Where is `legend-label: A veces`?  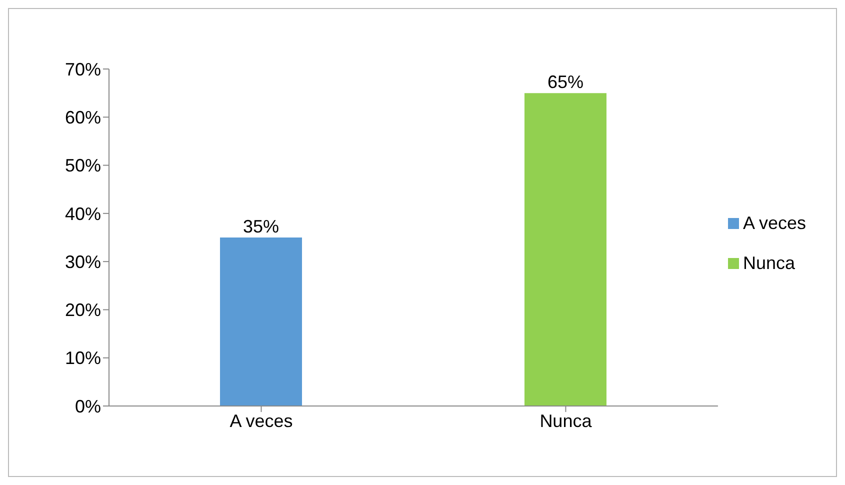
legend-label: A veces is located at coordinates (774, 222).